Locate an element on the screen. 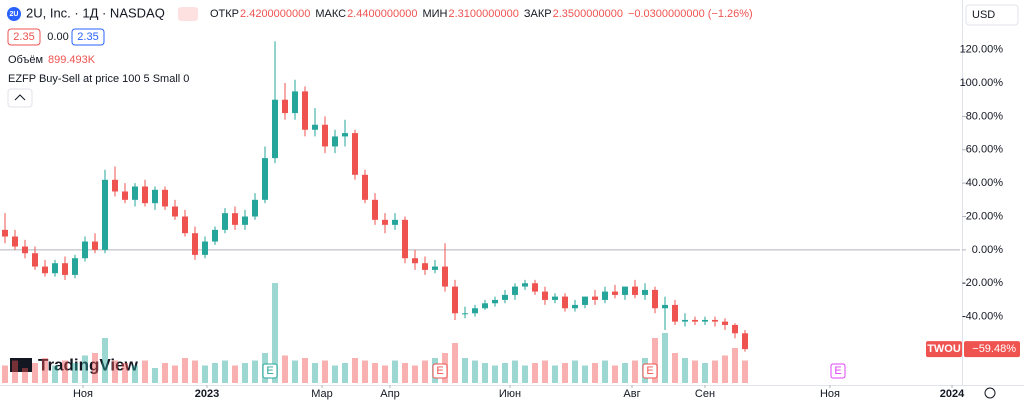 Image resolution: width=1024 pixels, height=402 pixels. settings-icon is located at coordinates (990, 393).